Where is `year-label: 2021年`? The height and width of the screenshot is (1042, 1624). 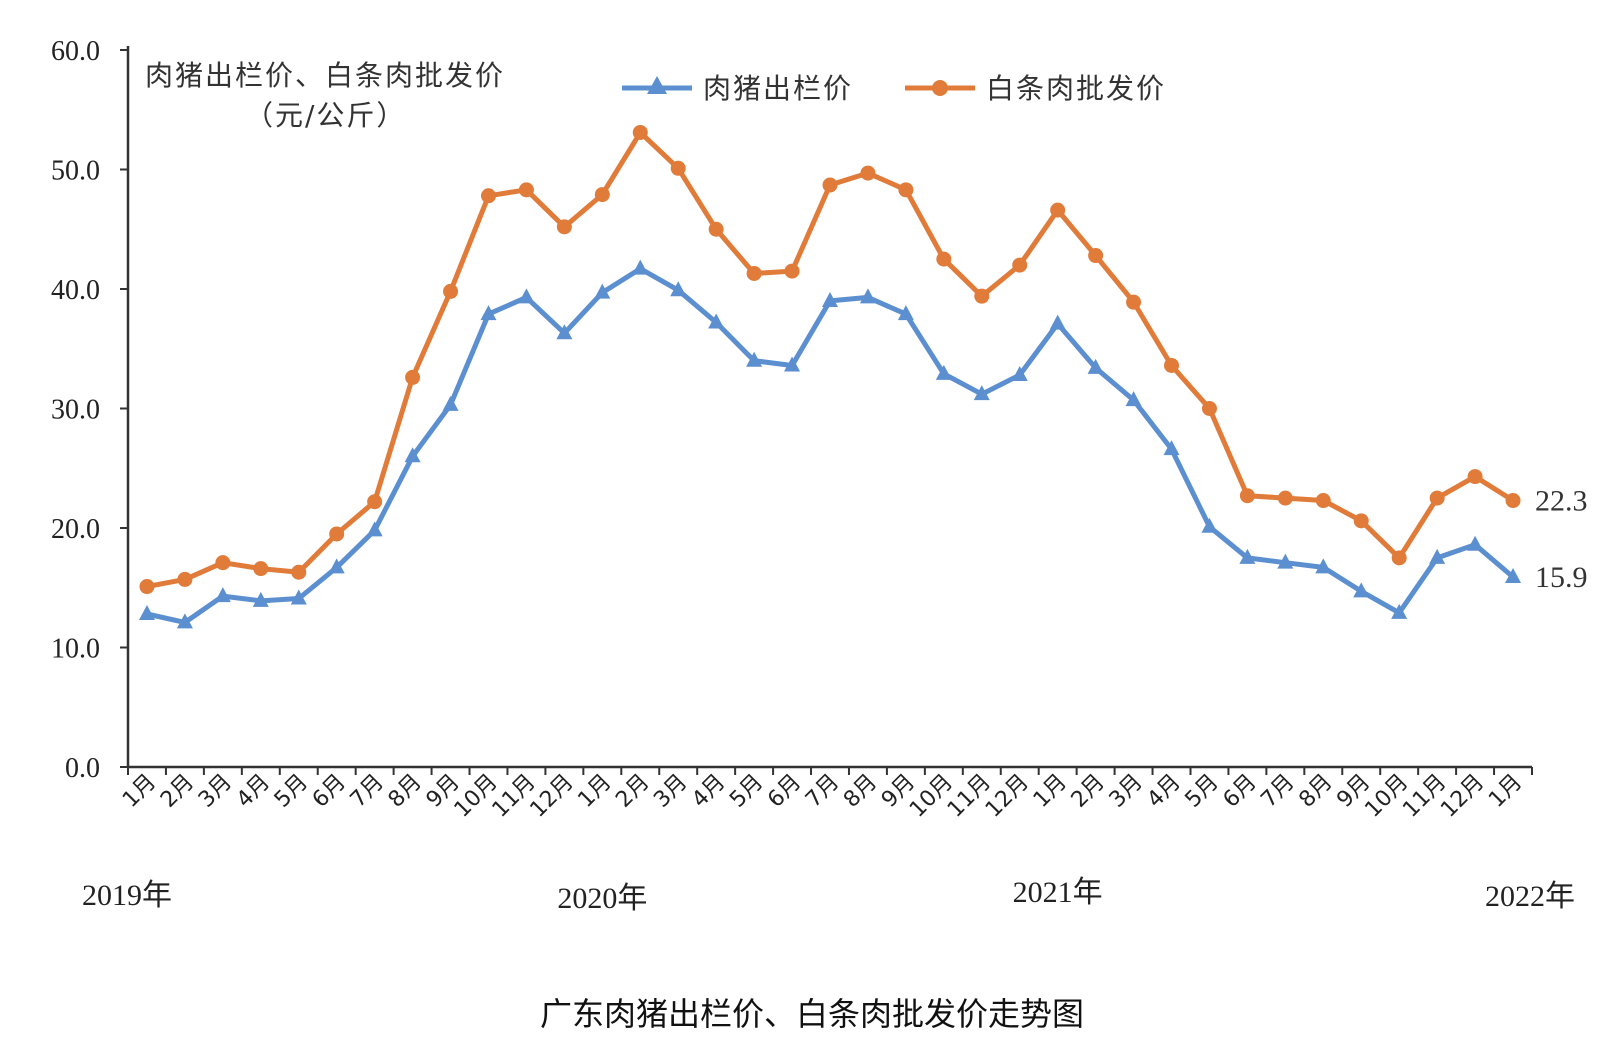
year-label: 2021年 is located at coordinates (1058, 892).